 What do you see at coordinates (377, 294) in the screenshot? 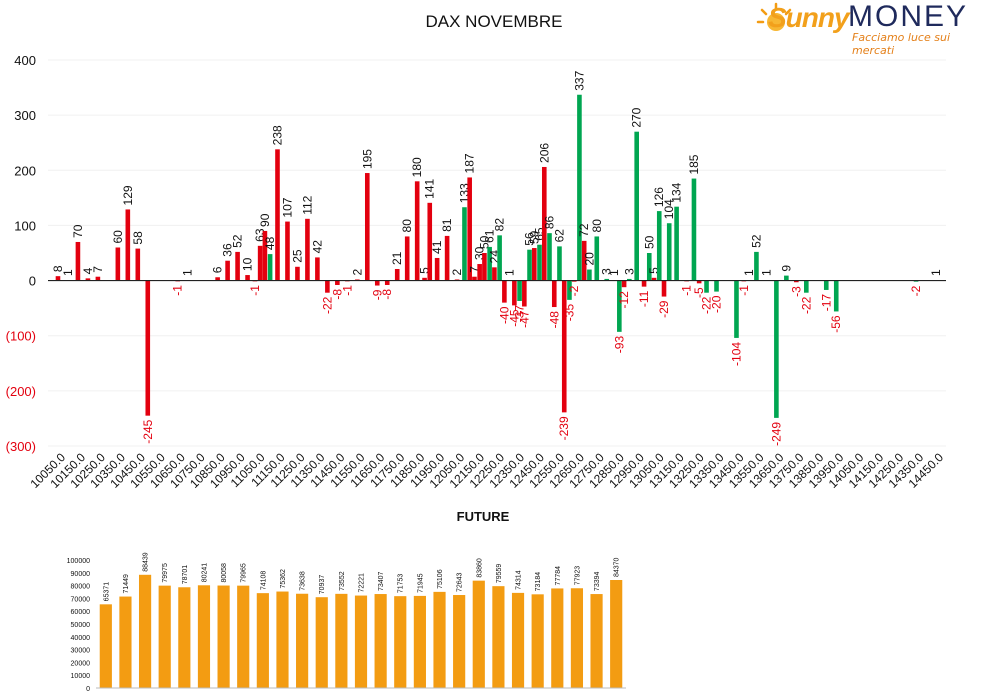
I see `bar-value-label: -9` at bounding box center [377, 294].